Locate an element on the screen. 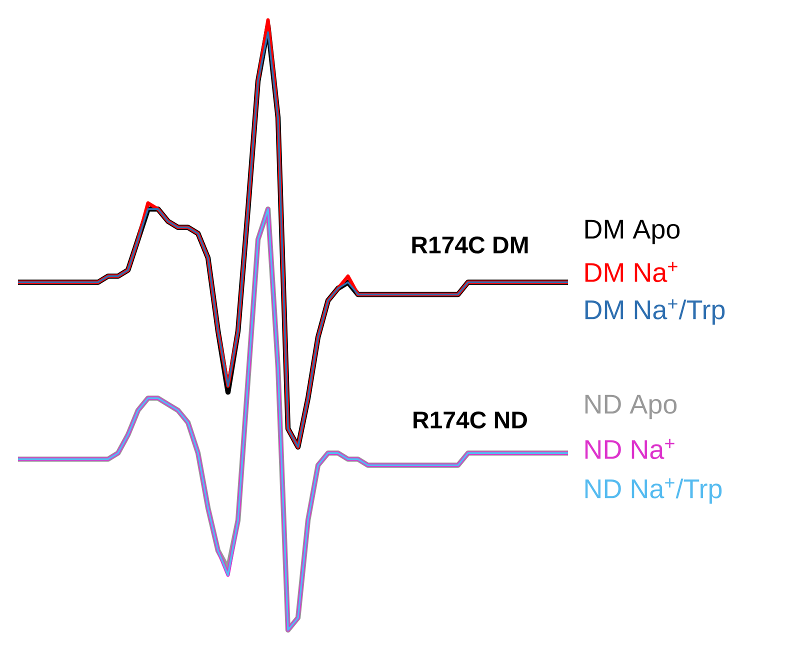 This screenshot has width=809, height=648. series-label: ND Na$^{+}$ is located at coordinates (629, 449).